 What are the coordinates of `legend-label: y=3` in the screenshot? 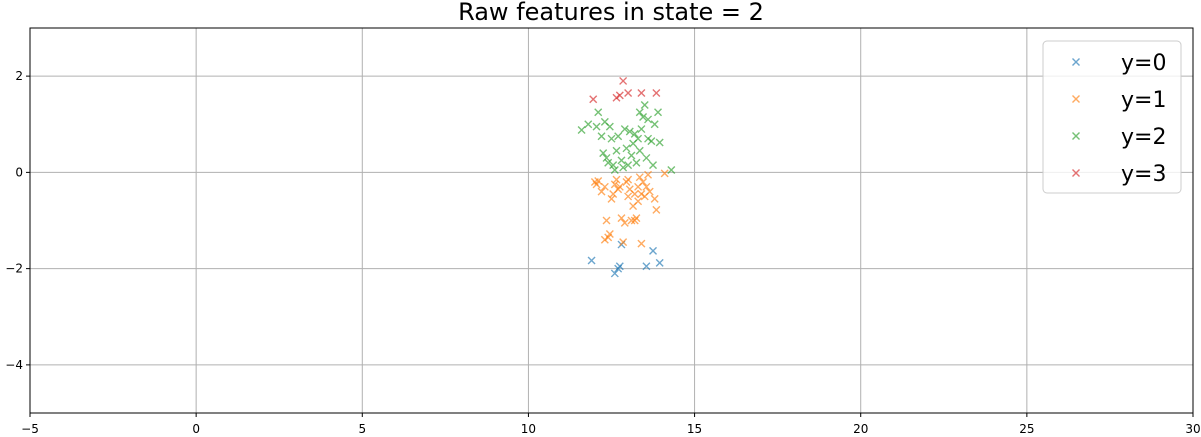 It's located at (1143, 174).